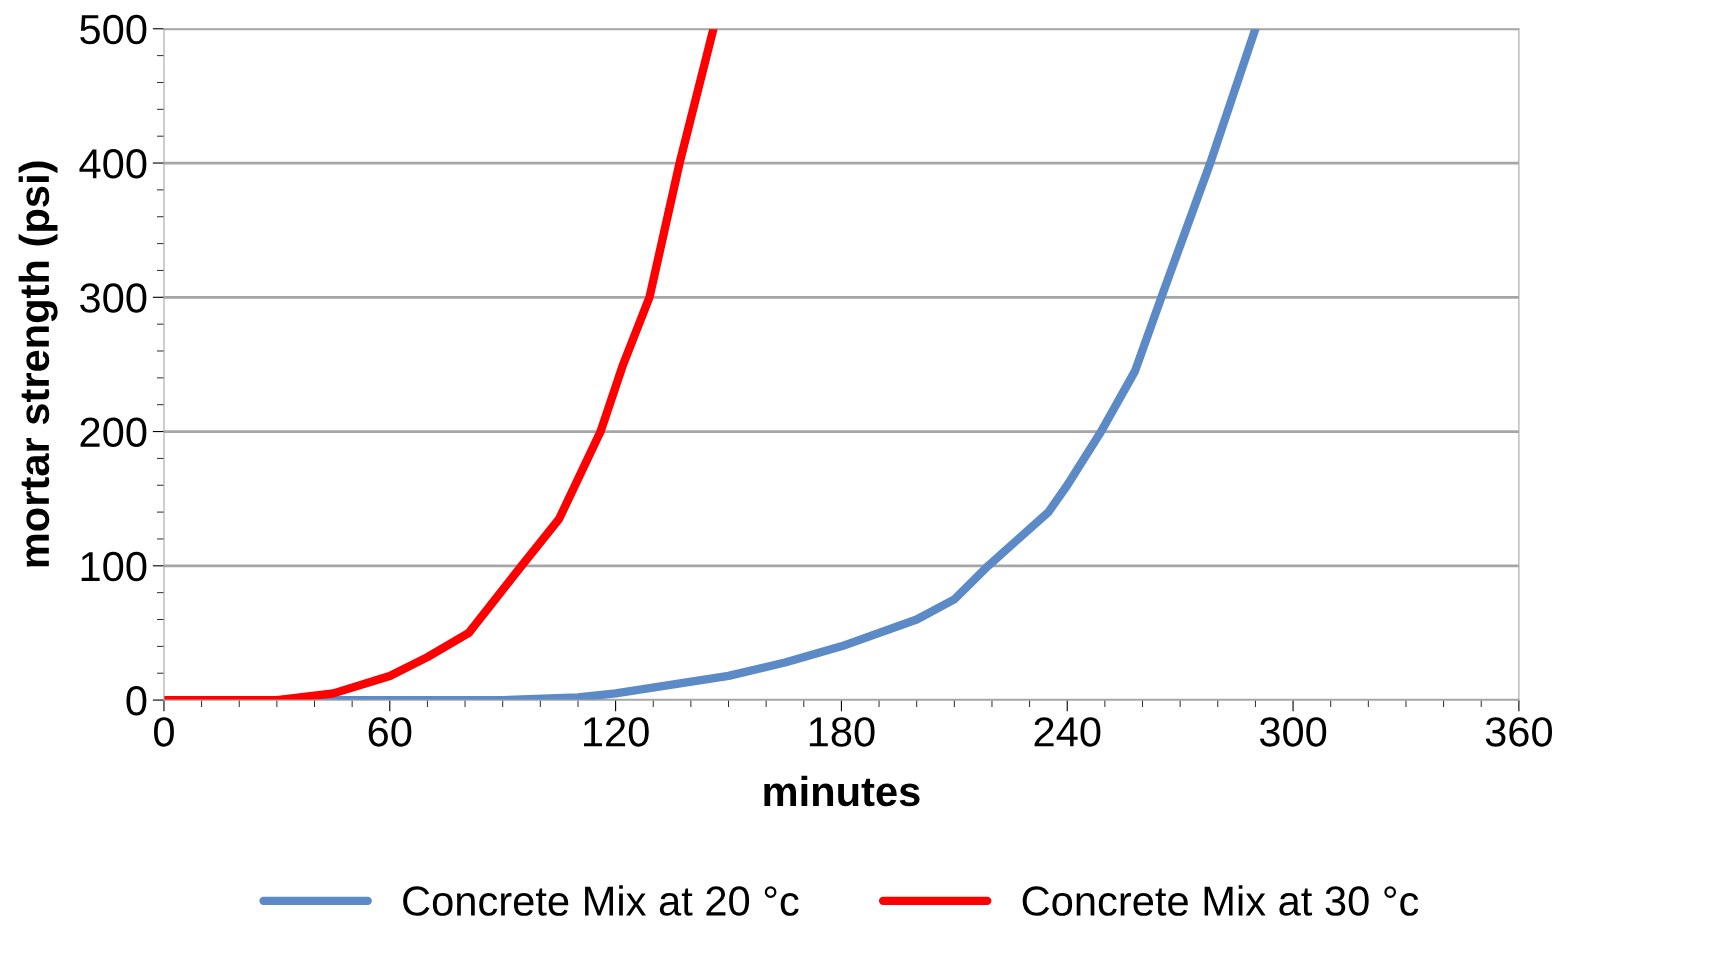 The height and width of the screenshot is (959, 1726). What do you see at coordinates (390, 732) in the screenshot?
I see `x-tick-label: 60` at bounding box center [390, 732].